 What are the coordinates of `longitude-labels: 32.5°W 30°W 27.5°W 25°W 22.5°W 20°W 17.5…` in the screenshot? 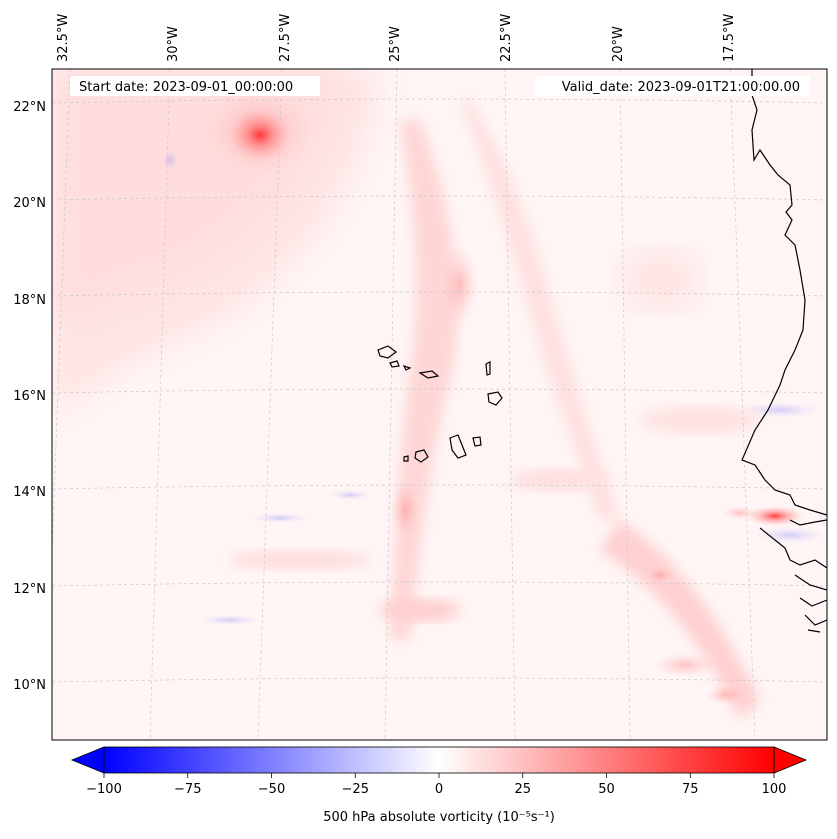 It's located at (396, 38).